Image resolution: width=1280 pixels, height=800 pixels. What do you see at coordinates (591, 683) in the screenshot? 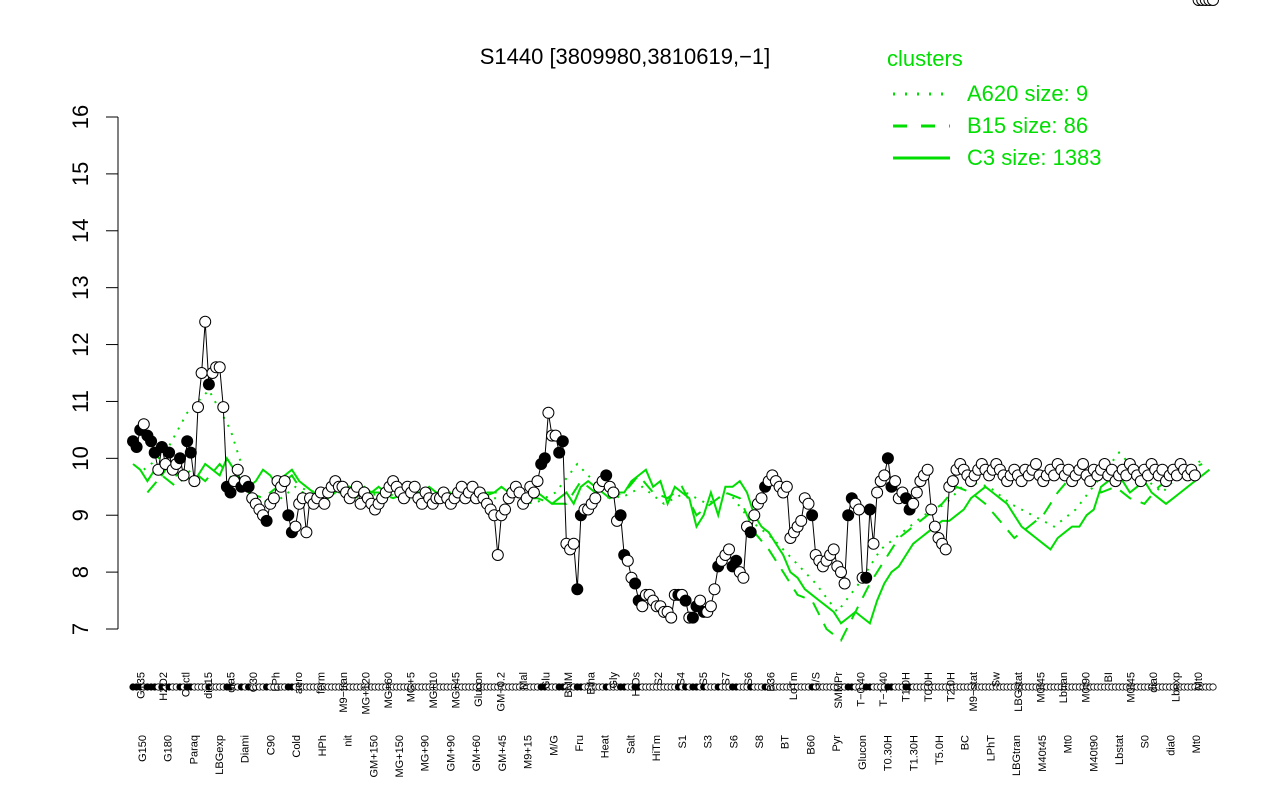
I see `x-tick-label-top: Etha` at bounding box center [591, 683].